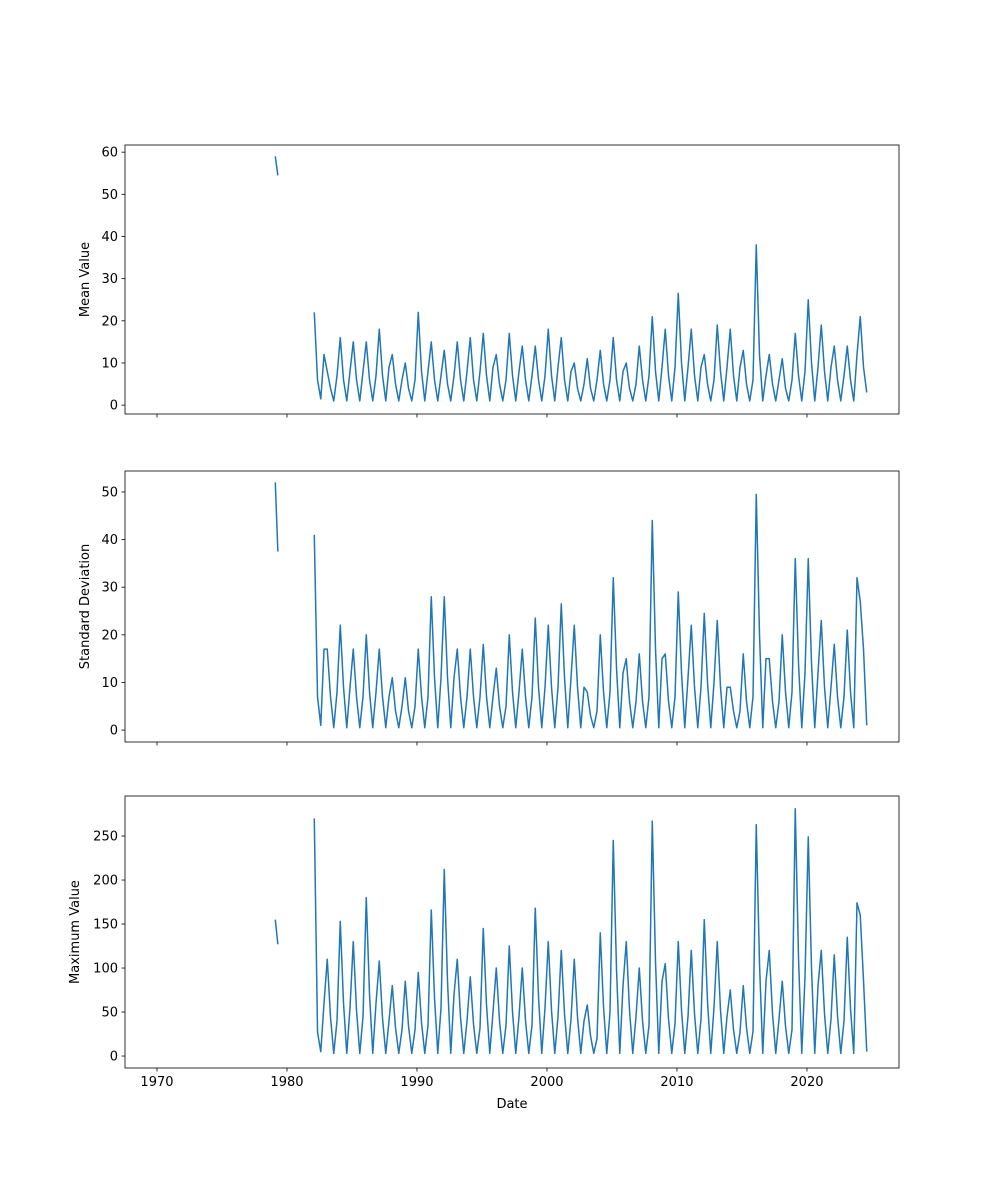  What do you see at coordinates (85, 606) in the screenshot?
I see `y-axis-label: Standard Deviation` at bounding box center [85, 606].